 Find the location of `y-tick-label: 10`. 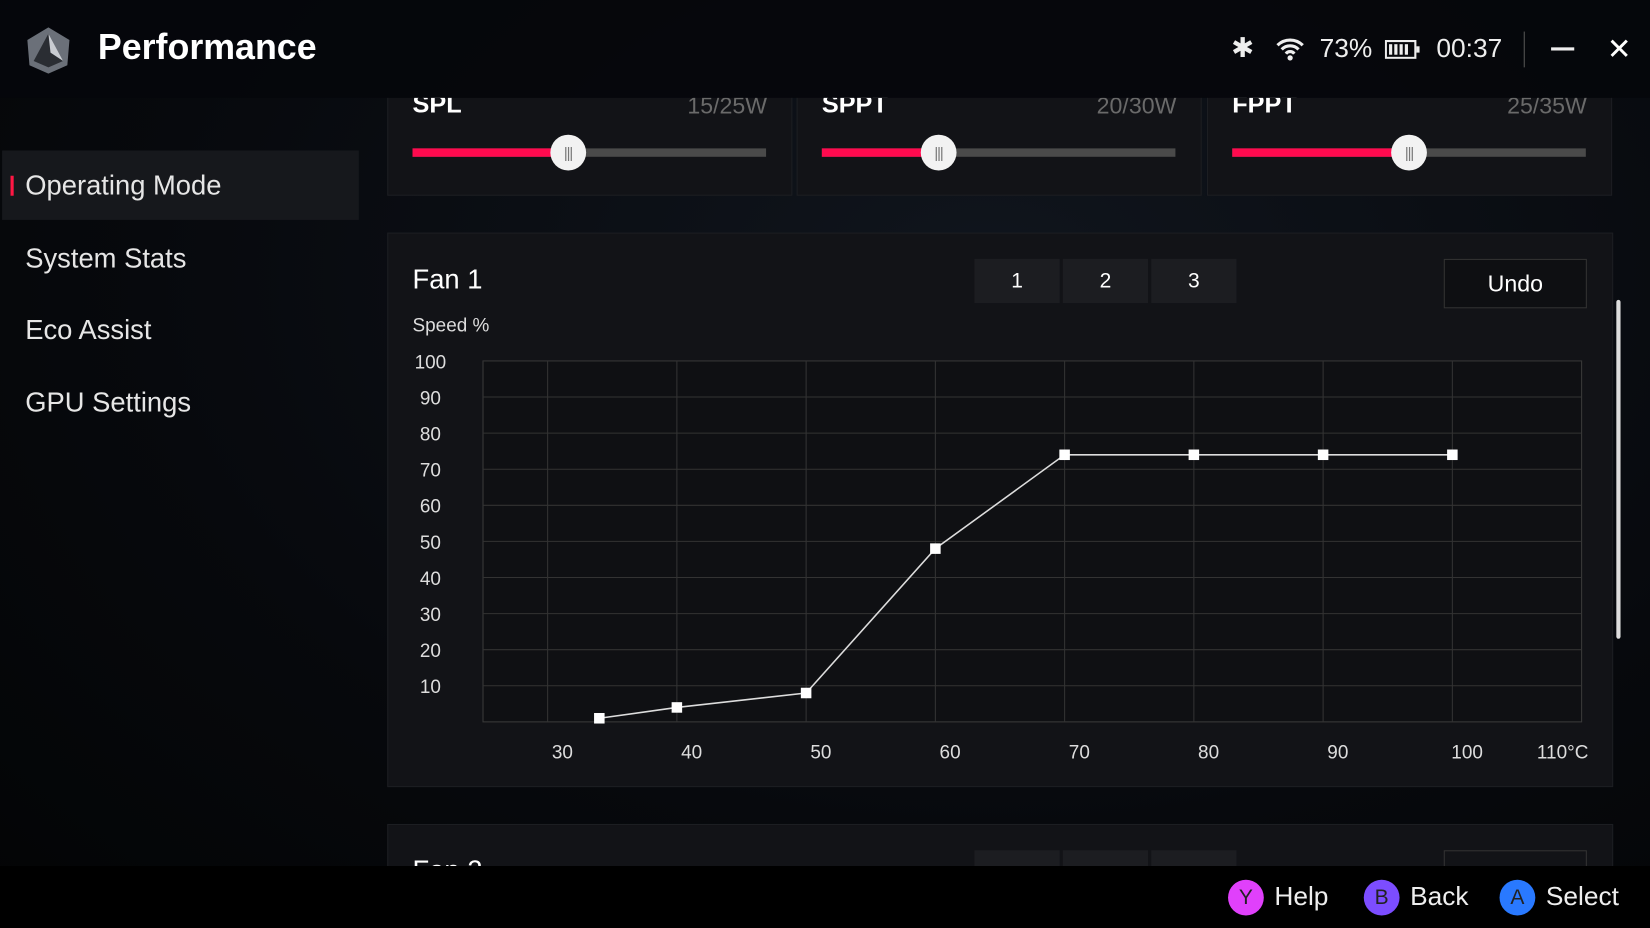

y-tick-label: 10 is located at coordinates (430, 687).